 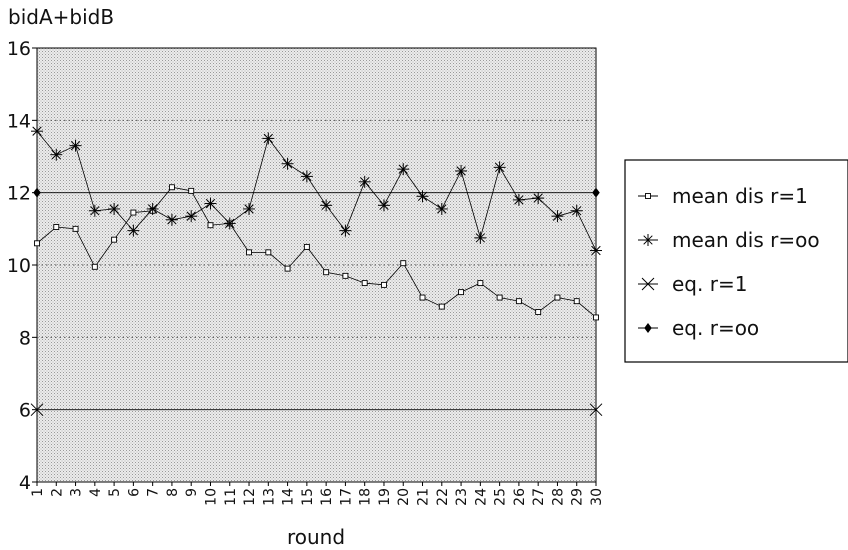 What do you see at coordinates (250, 497) in the screenshot?
I see `x-tick-label: 12` at bounding box center [250, 497].